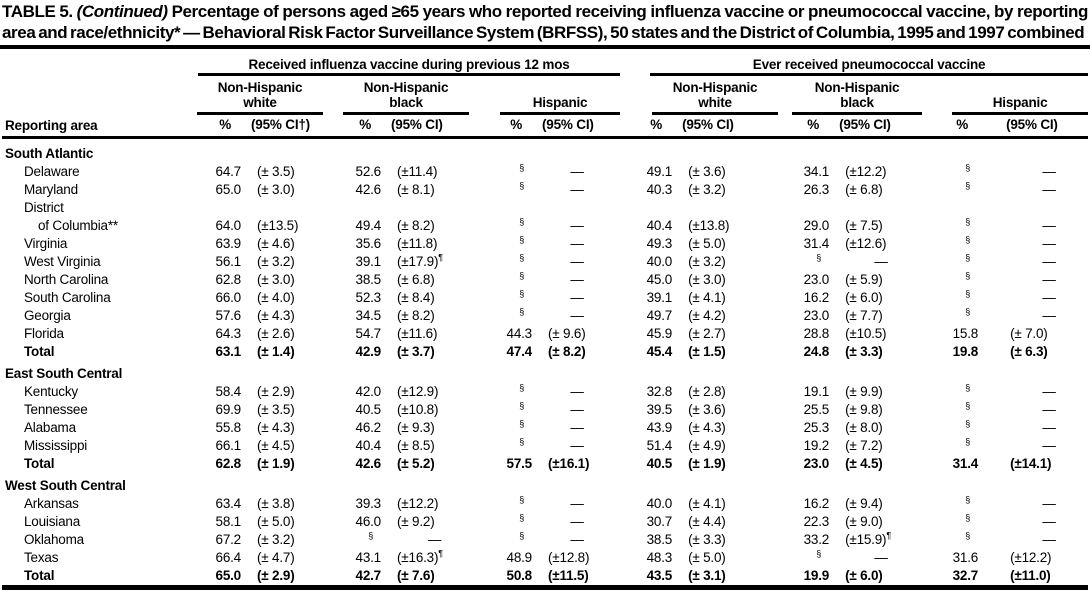  I want to click on ci-cell: (±14.1), so click(1031, 463).